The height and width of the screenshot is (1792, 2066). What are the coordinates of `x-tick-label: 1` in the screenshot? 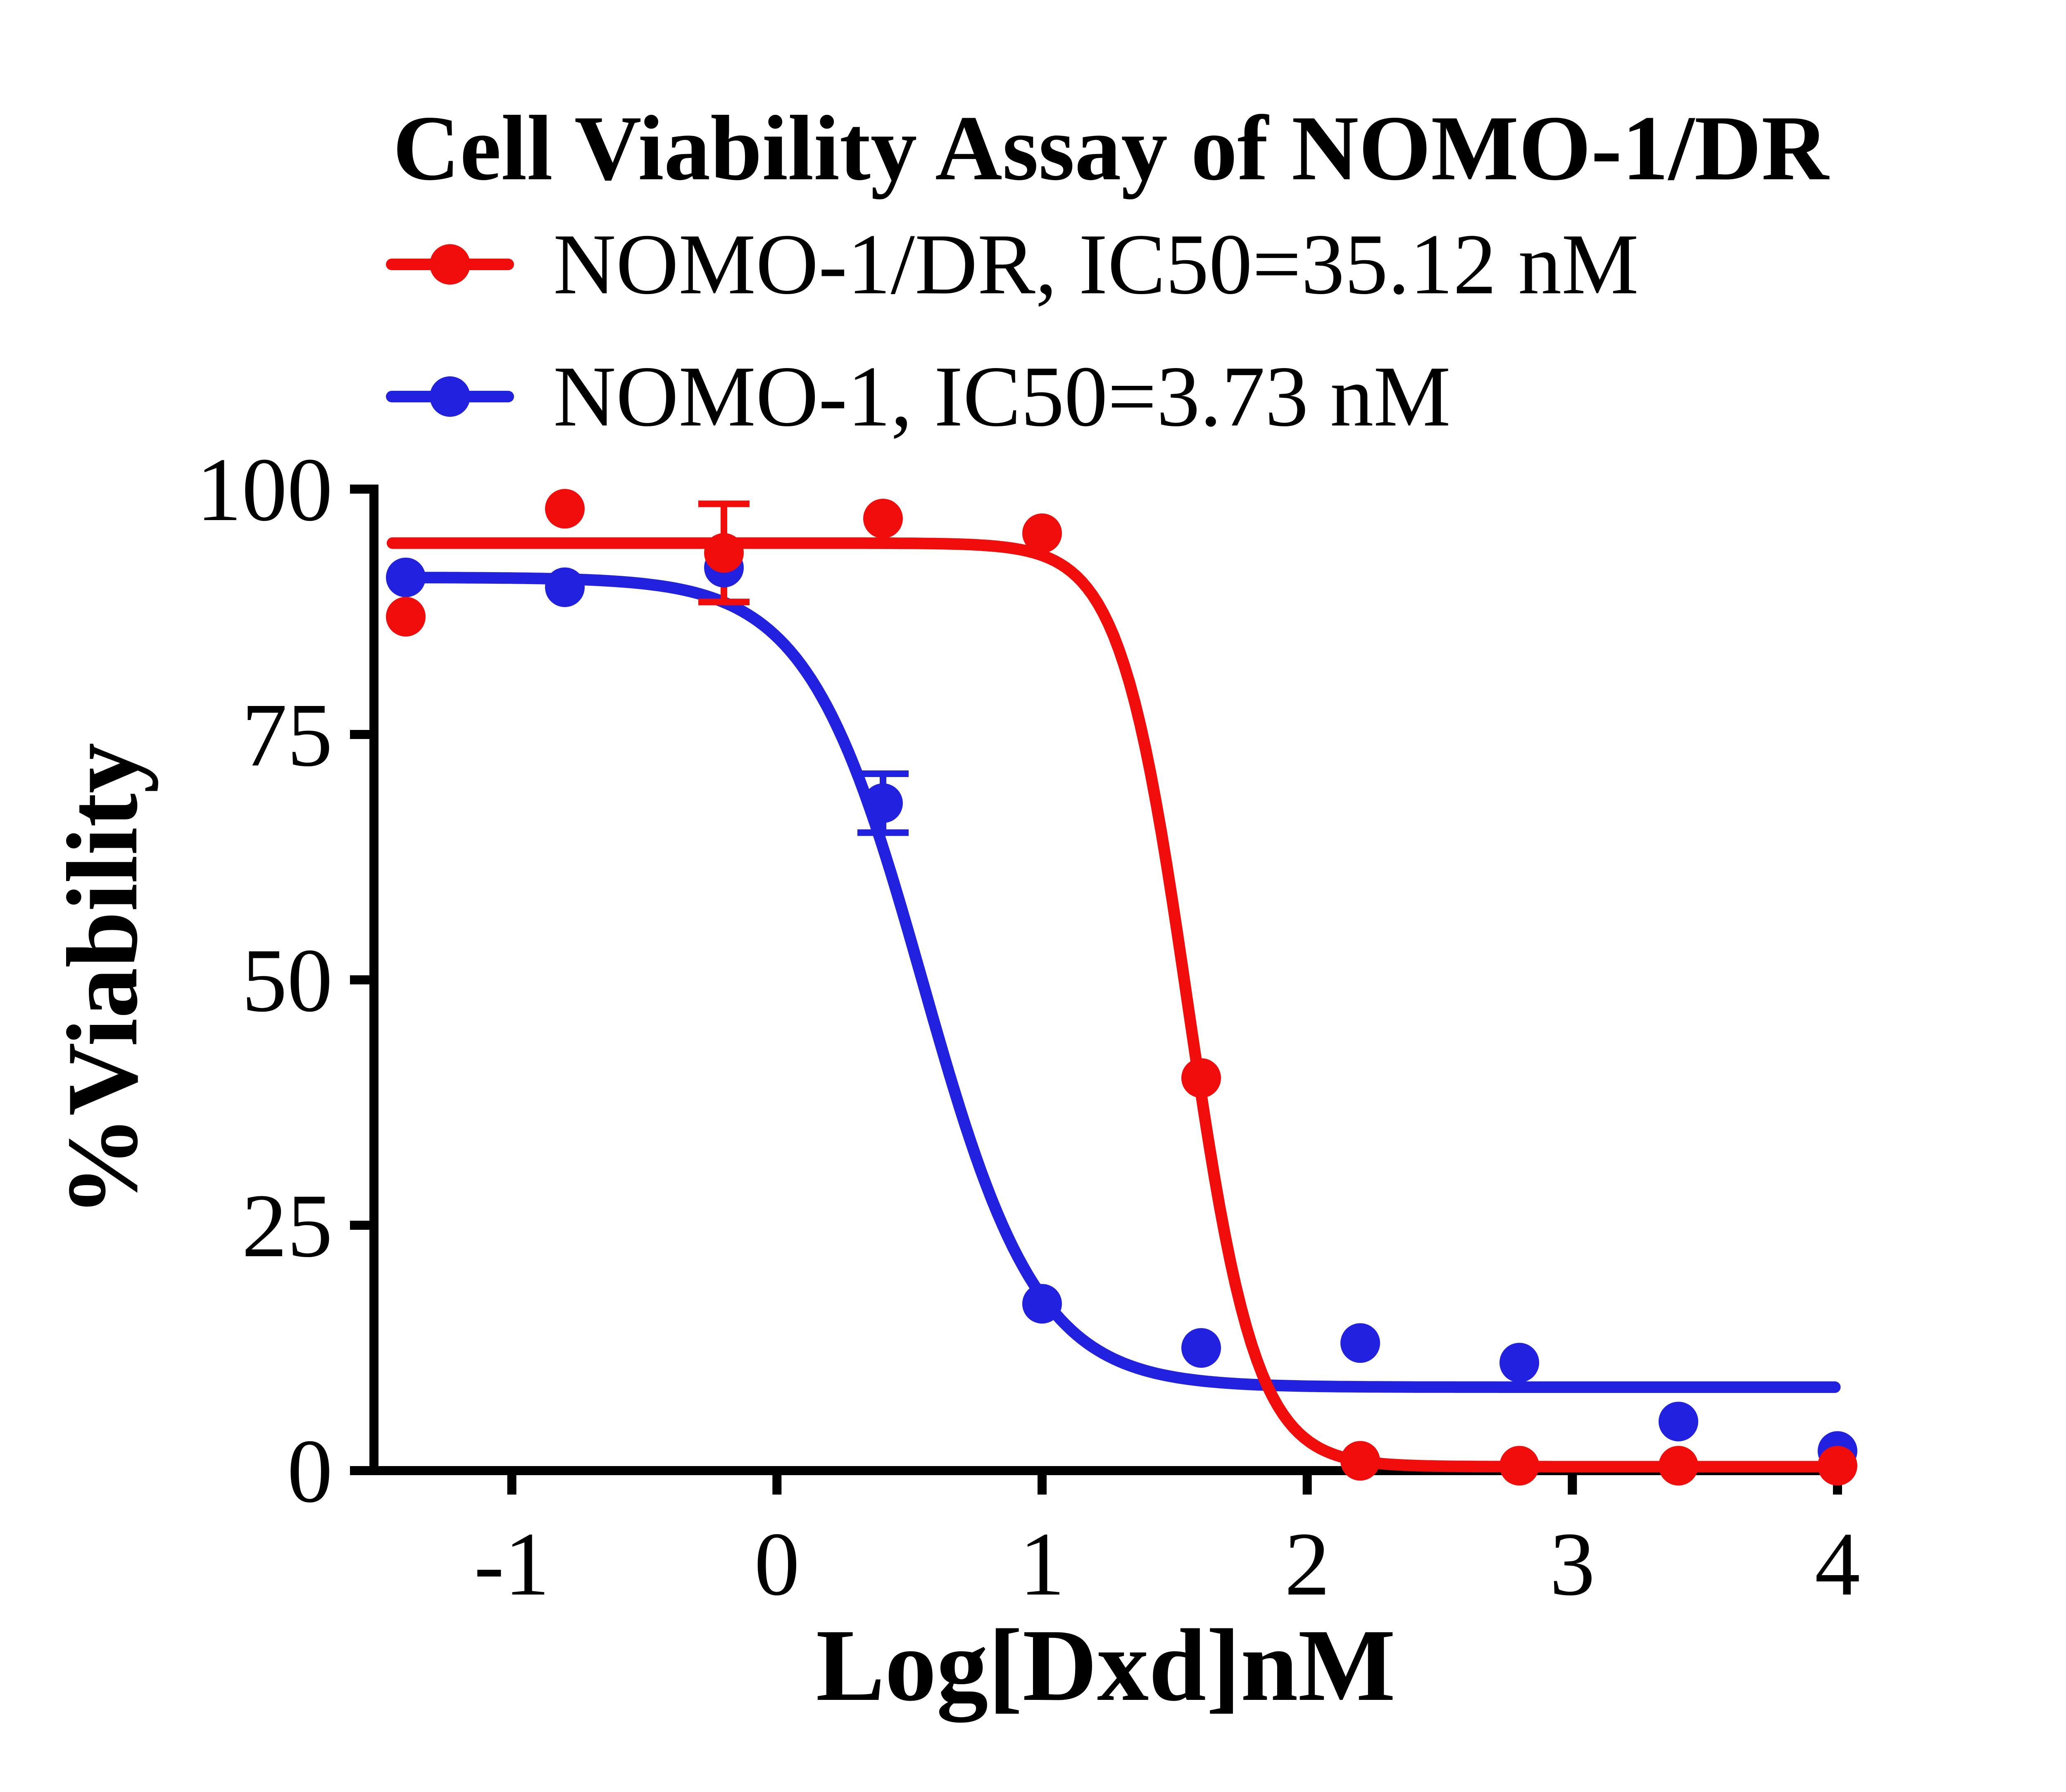 It's located at (1042, 1564).